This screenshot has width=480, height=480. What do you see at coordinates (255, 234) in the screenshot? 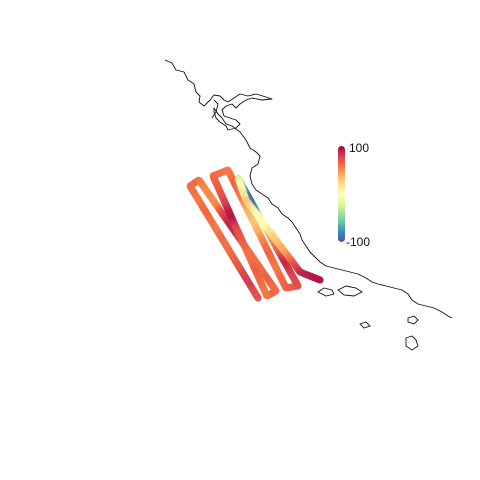
I see `survey-track` at bounding box center [255, 234].